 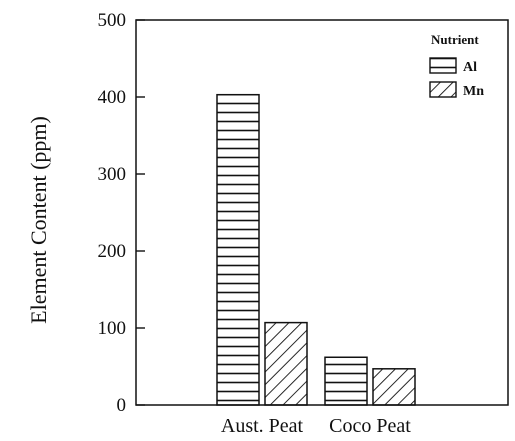 I want to click on legend-title: Nutrient, so click(x=455, y=39).